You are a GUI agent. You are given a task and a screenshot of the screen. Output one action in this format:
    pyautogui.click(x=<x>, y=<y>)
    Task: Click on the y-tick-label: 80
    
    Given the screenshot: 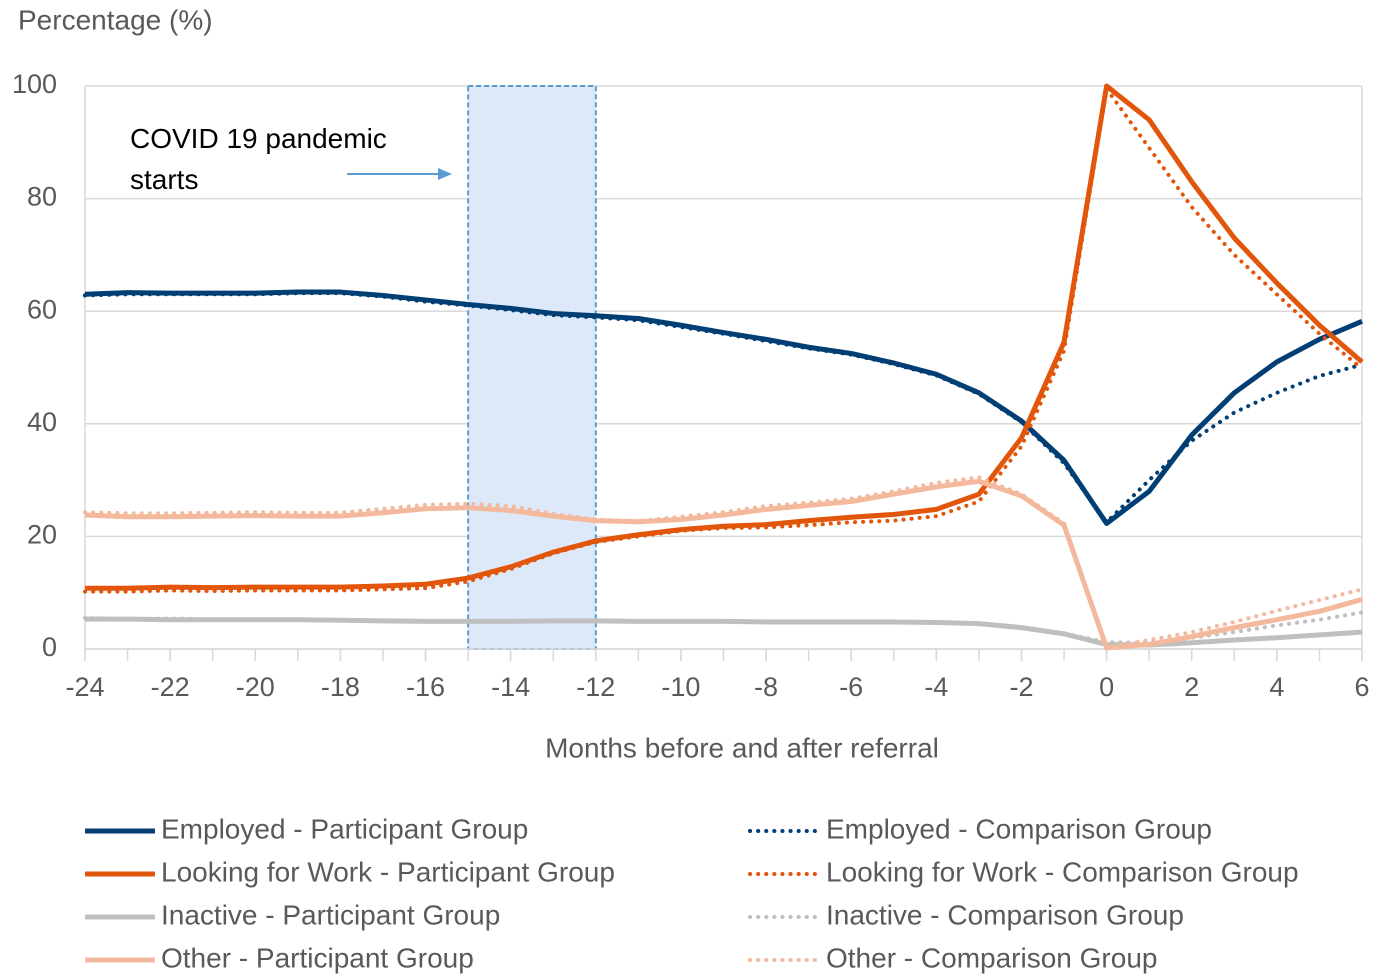 What is the action you would take?
    pyautogui.click(x=42, y=197)
    